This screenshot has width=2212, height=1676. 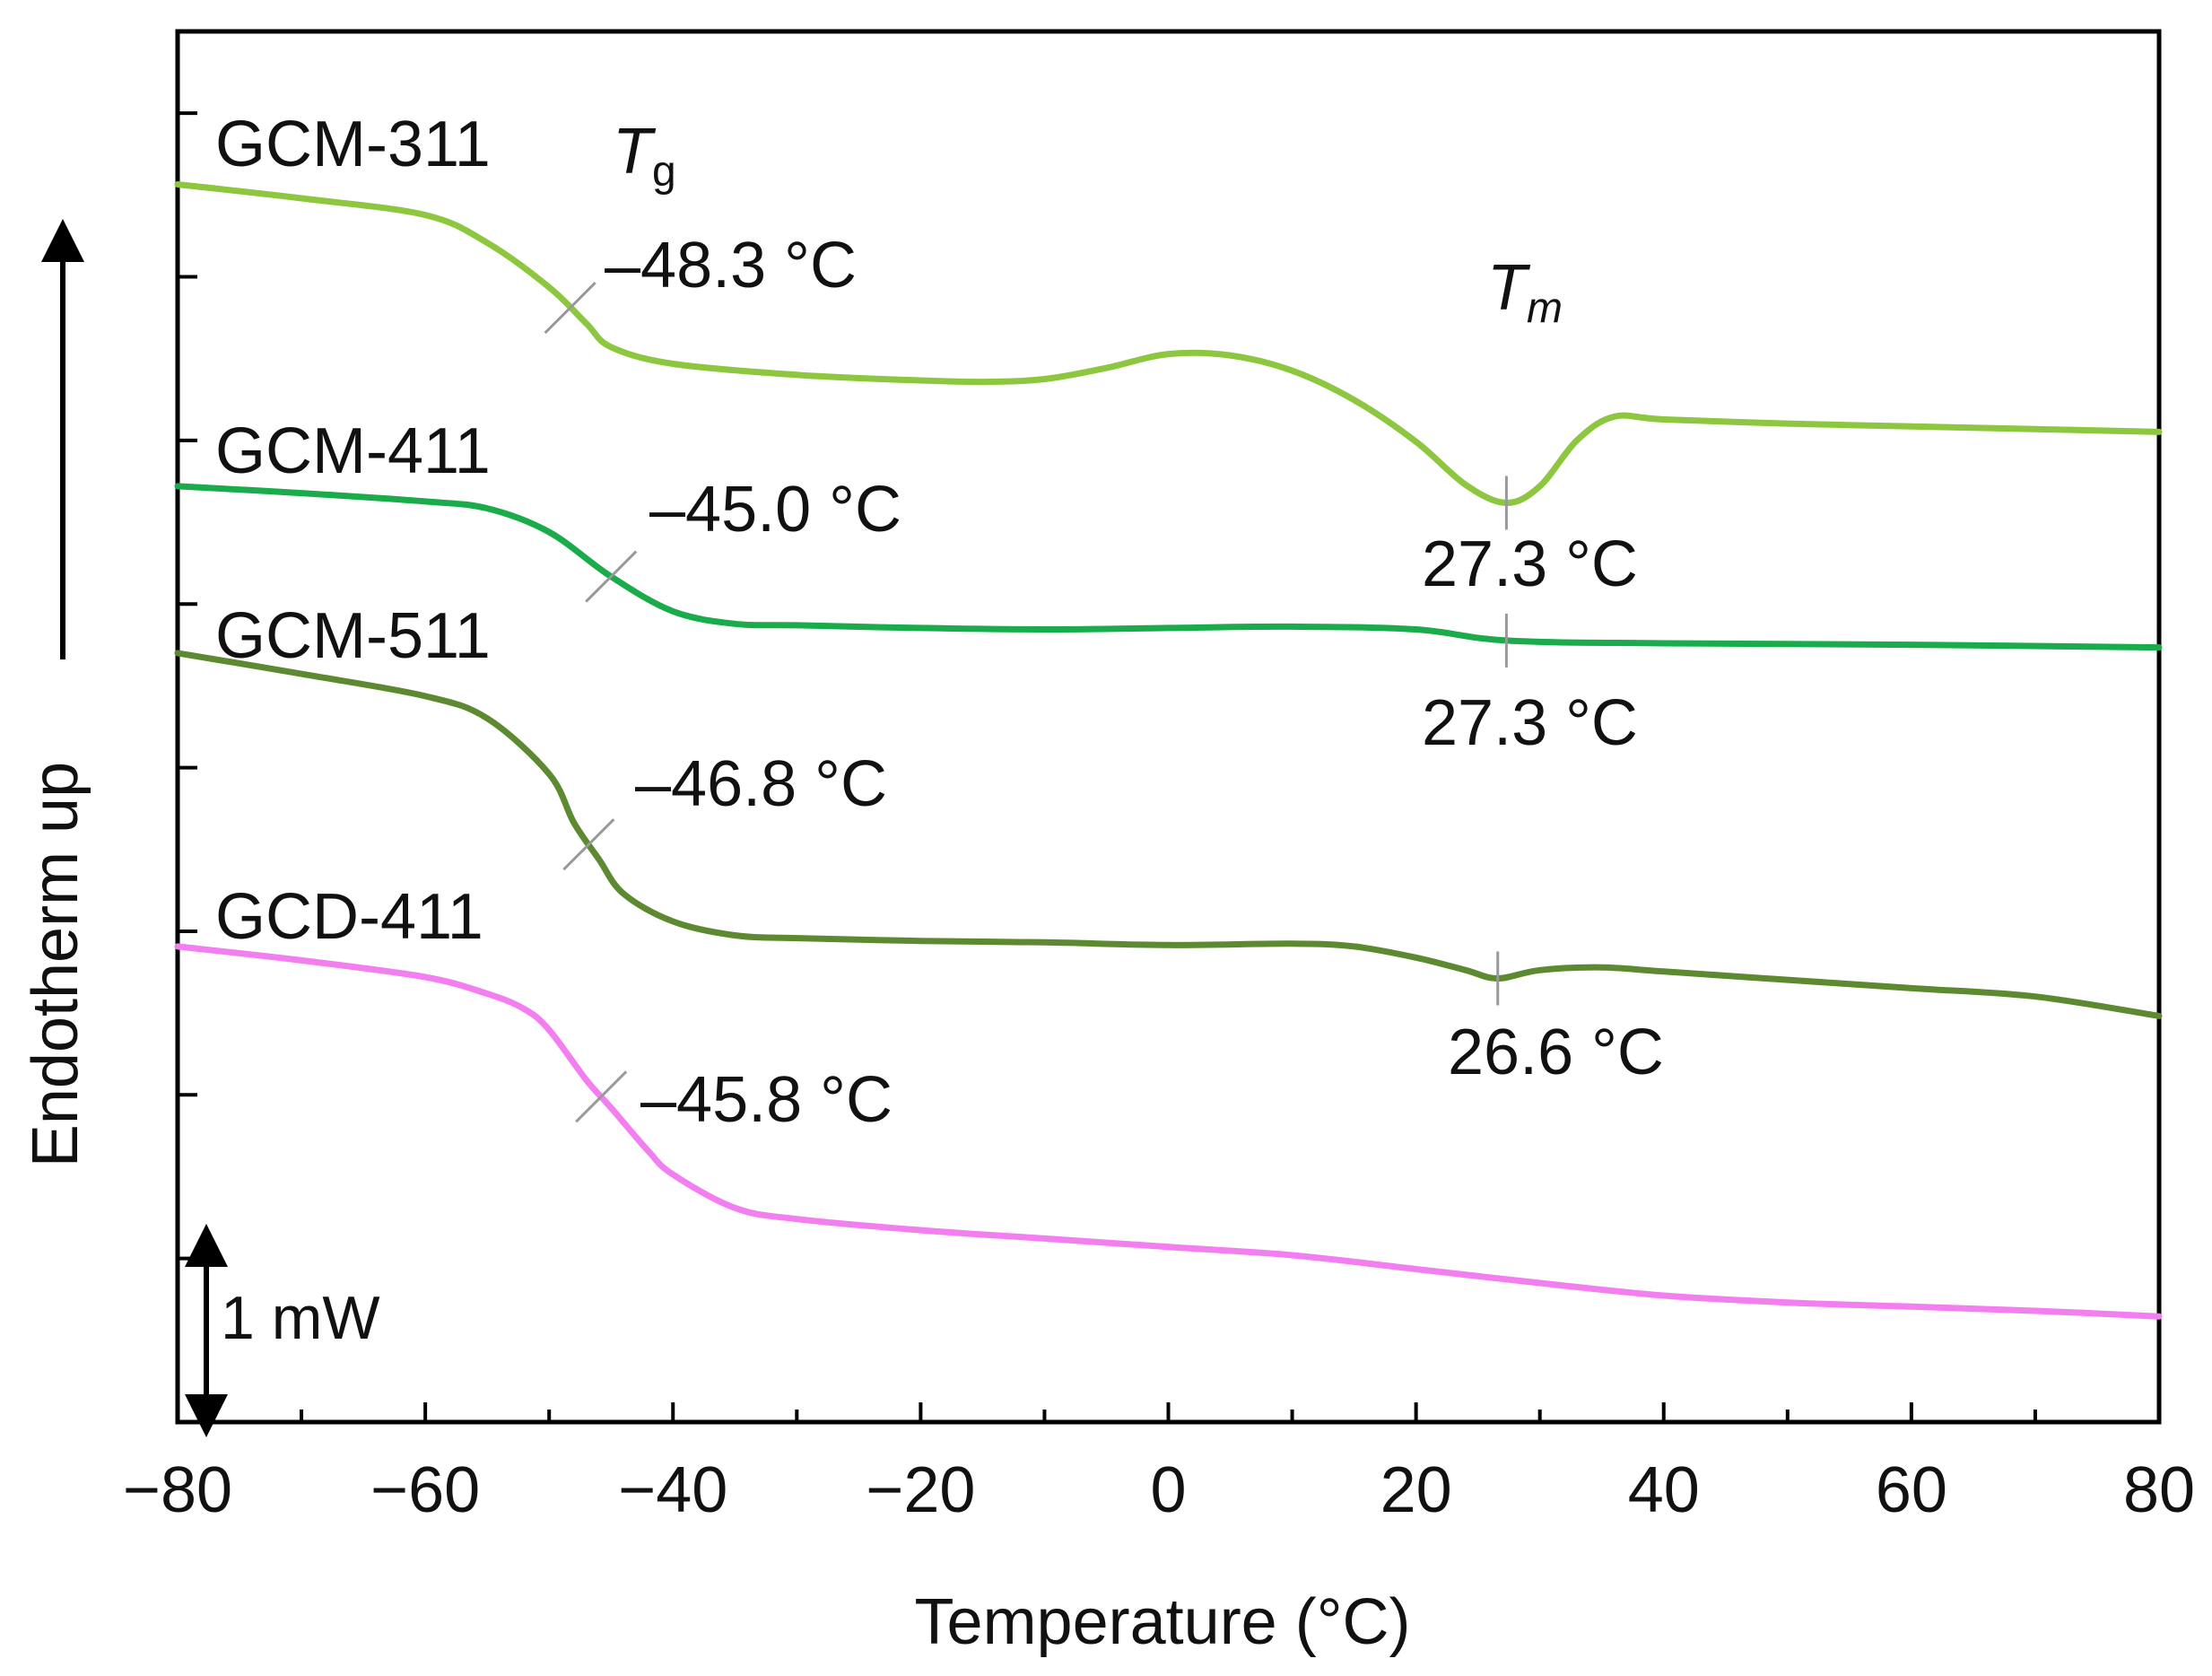 What do you see at coordinates (187, 686) in the screenshot?
I see `y-axis-ticks` at bounding box center [187, 686].